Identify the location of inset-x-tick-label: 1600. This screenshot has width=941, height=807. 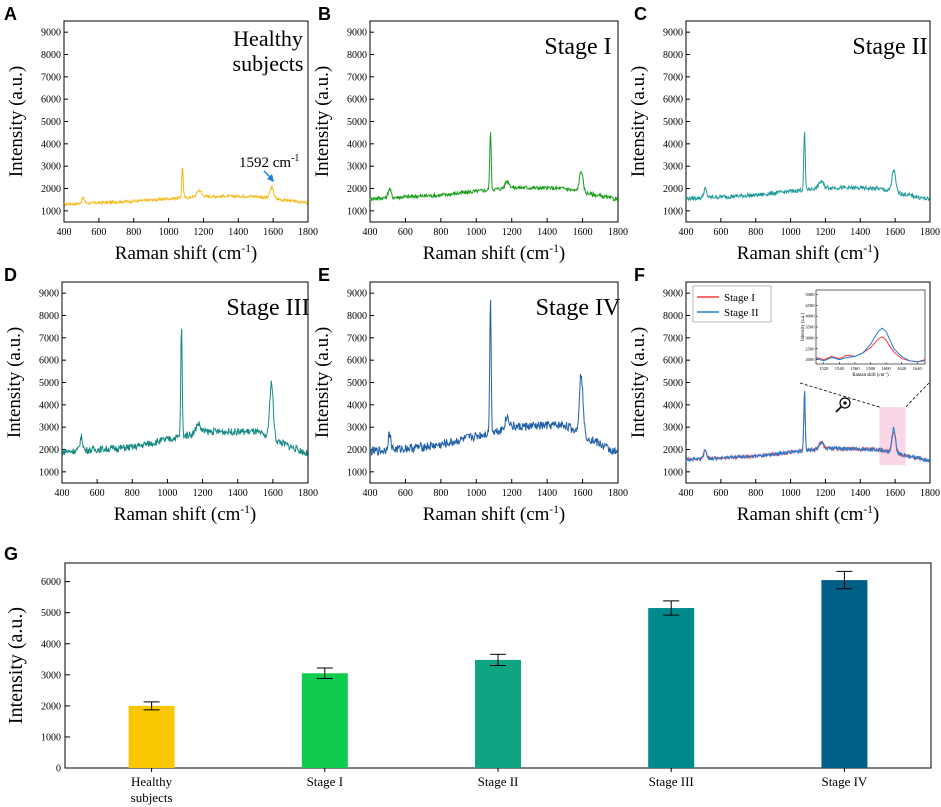
(886, 368).